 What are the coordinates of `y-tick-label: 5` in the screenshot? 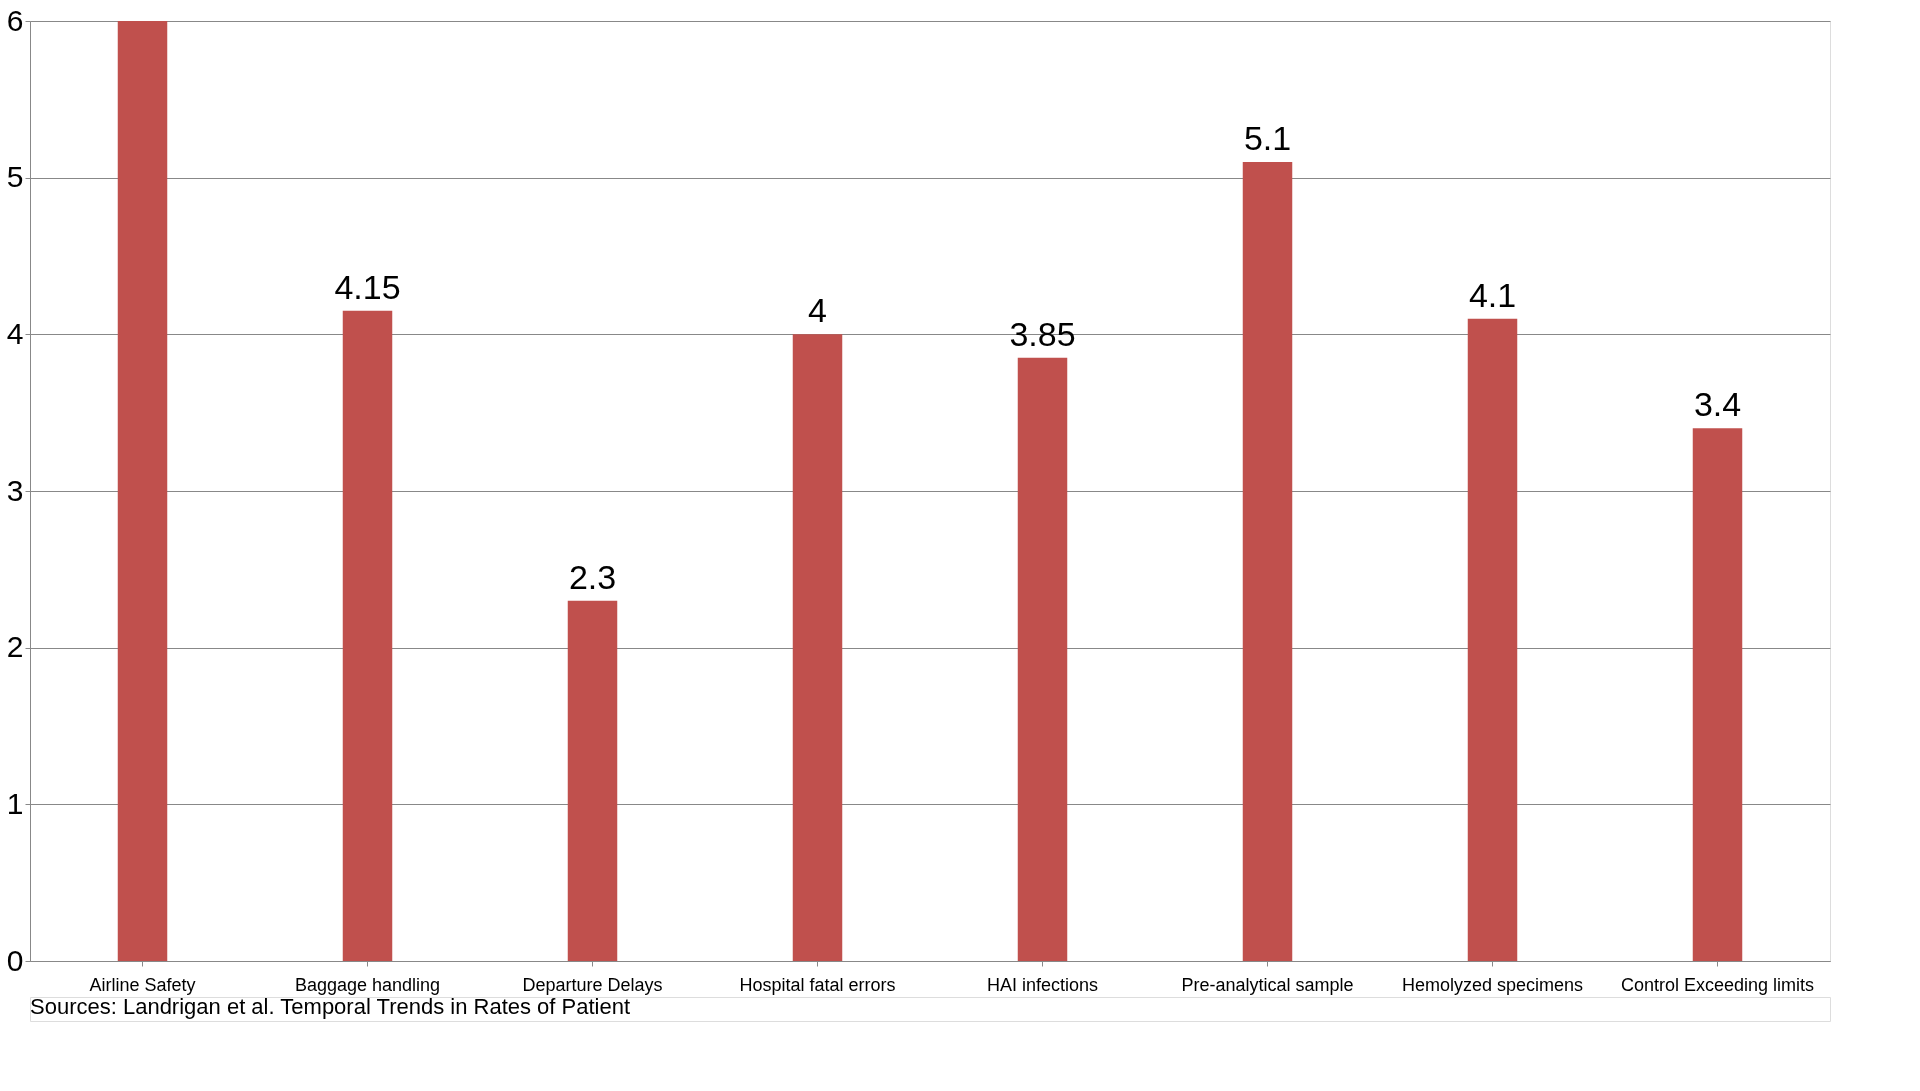 It's located at (15, 177).